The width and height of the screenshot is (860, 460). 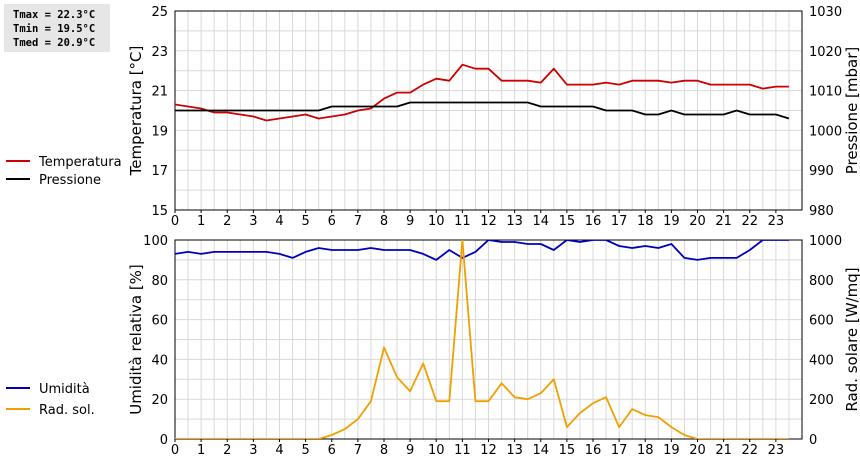 I want to click on legend-label: Umidità, so click(x=64, y=389).